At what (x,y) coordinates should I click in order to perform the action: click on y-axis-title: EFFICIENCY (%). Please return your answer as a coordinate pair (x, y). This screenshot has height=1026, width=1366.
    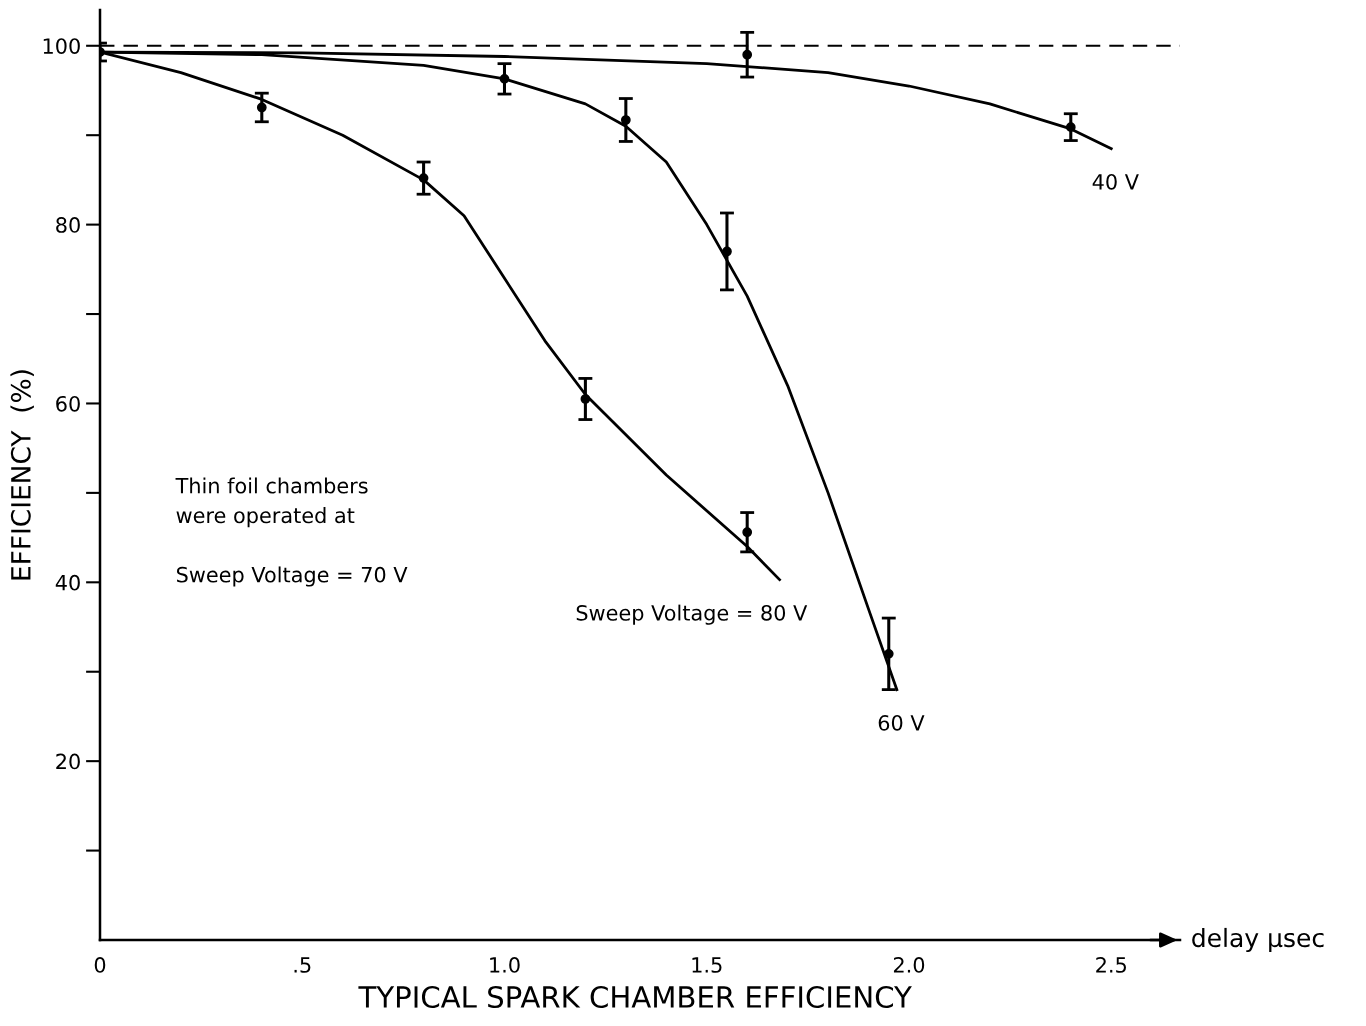
    Looking at the image, I should click on (22, 475).